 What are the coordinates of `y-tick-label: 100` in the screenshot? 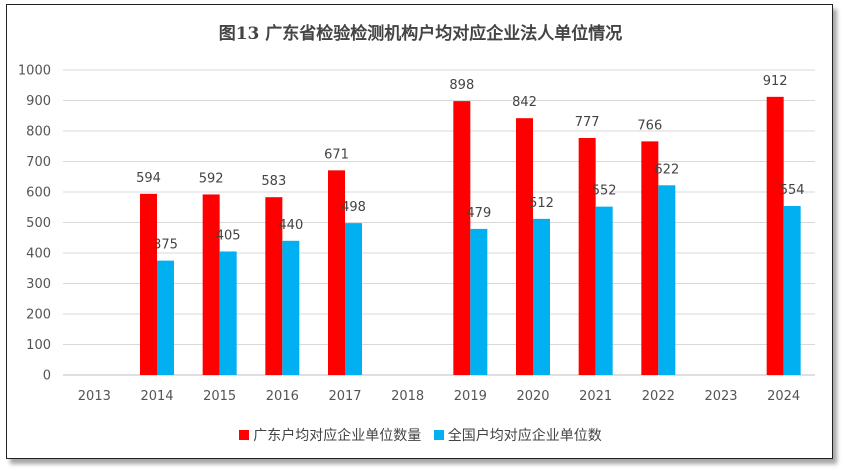 It's located at (38, 345).